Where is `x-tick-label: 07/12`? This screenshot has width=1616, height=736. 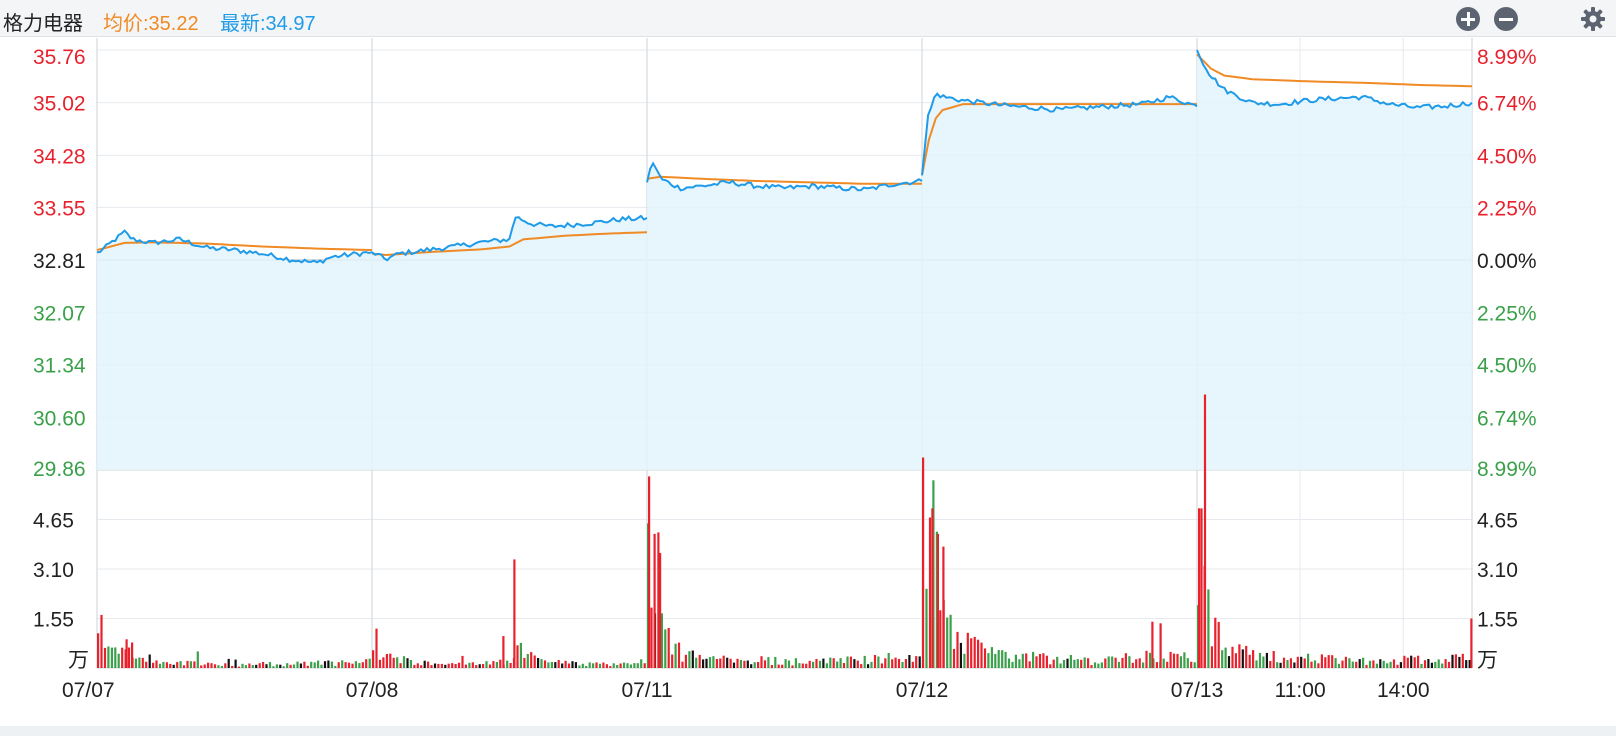 x-tick-label: 07/12 is located at coordinates (922, 690).